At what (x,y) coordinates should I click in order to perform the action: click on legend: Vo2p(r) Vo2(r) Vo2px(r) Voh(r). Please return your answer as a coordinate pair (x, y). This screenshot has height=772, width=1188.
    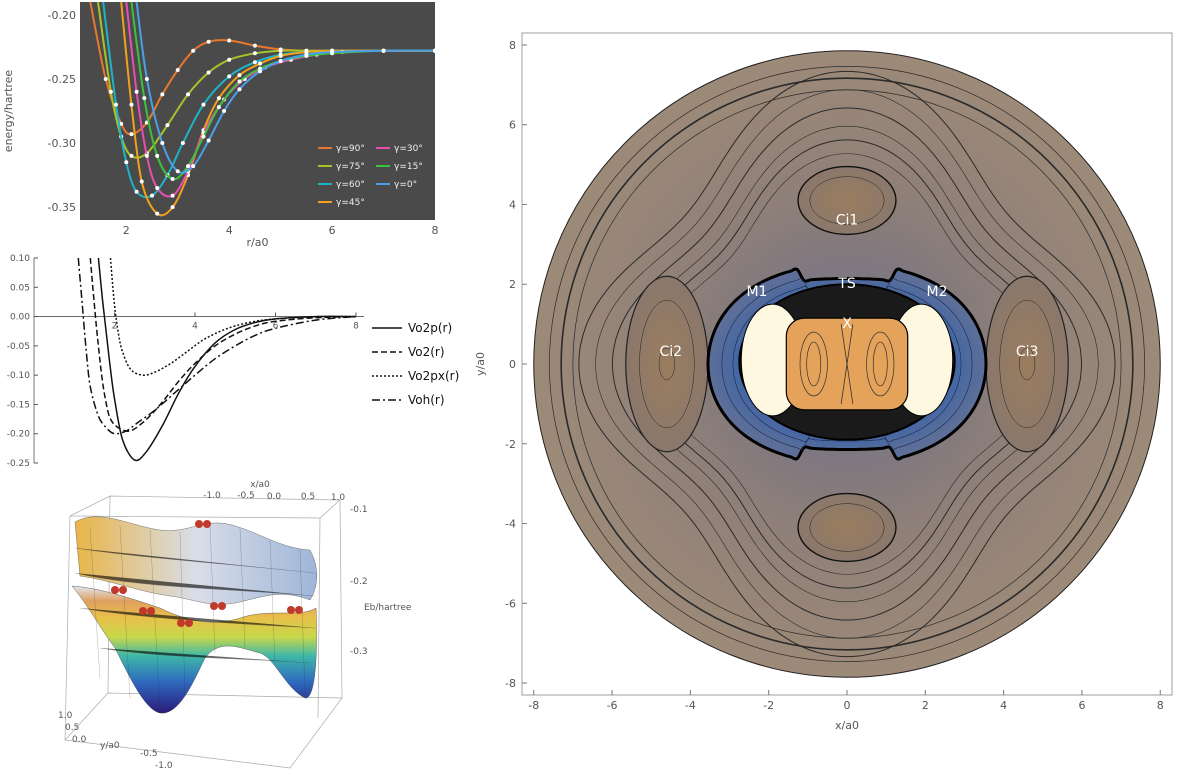
    Looking at the image, I should click on (415, 364).